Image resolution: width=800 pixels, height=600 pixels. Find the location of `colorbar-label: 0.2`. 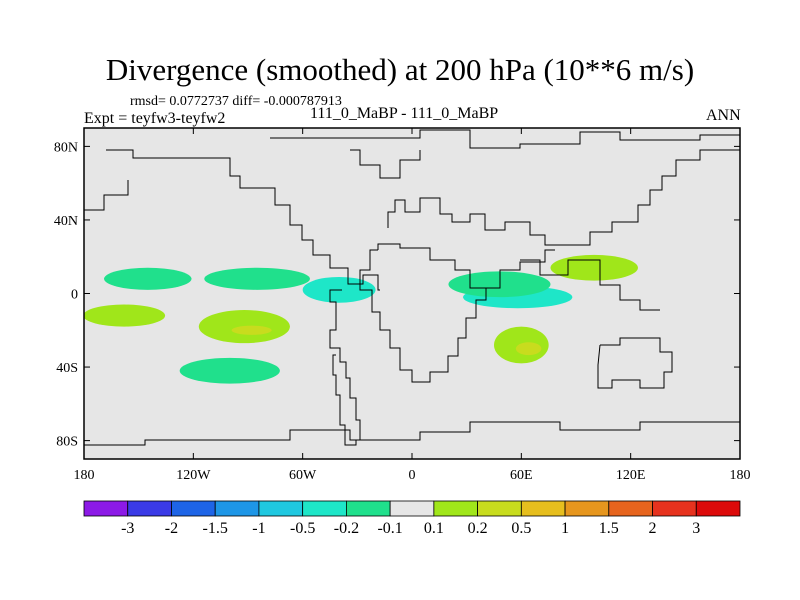

colorbar-label: 0.2 is located at coordinates (478, 528).